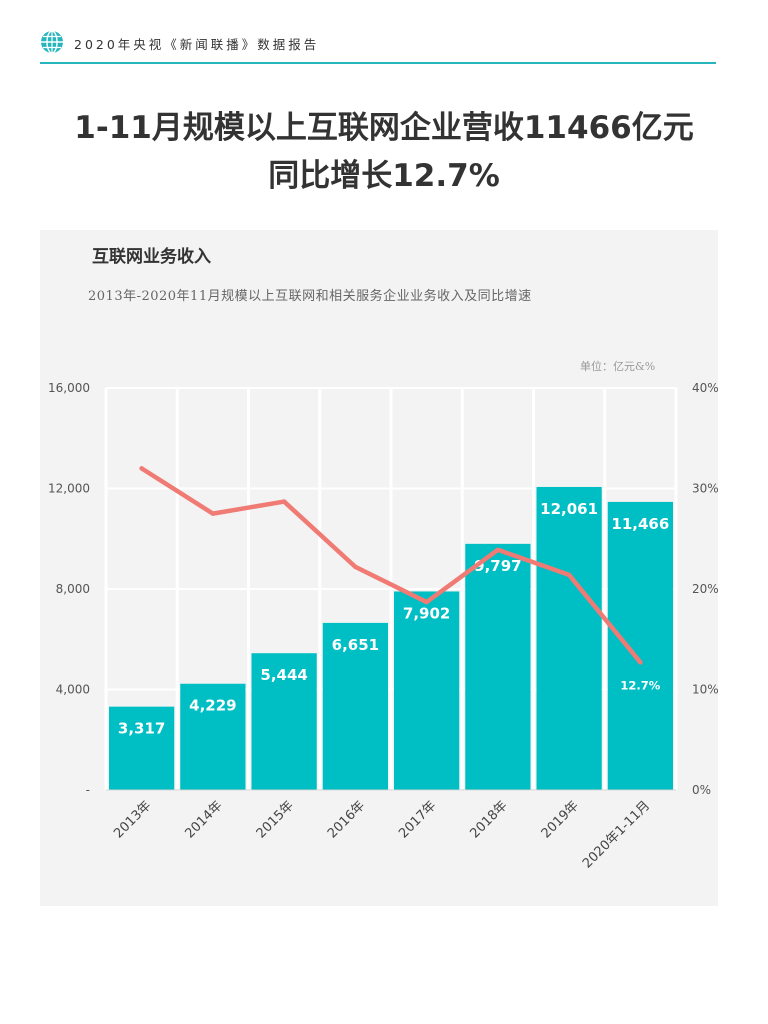  What do you see at coordinates (560, 819) in the screenshot?
I see `x-tick-label: 2019年` at bounding box center [560, 819].